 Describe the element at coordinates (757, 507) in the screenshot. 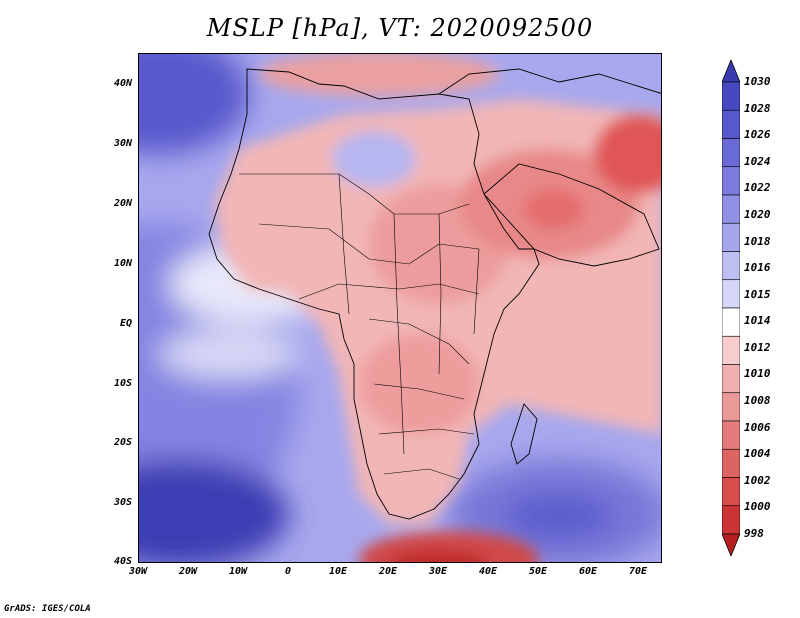

I see `colorbar-label: 1000` at that location.